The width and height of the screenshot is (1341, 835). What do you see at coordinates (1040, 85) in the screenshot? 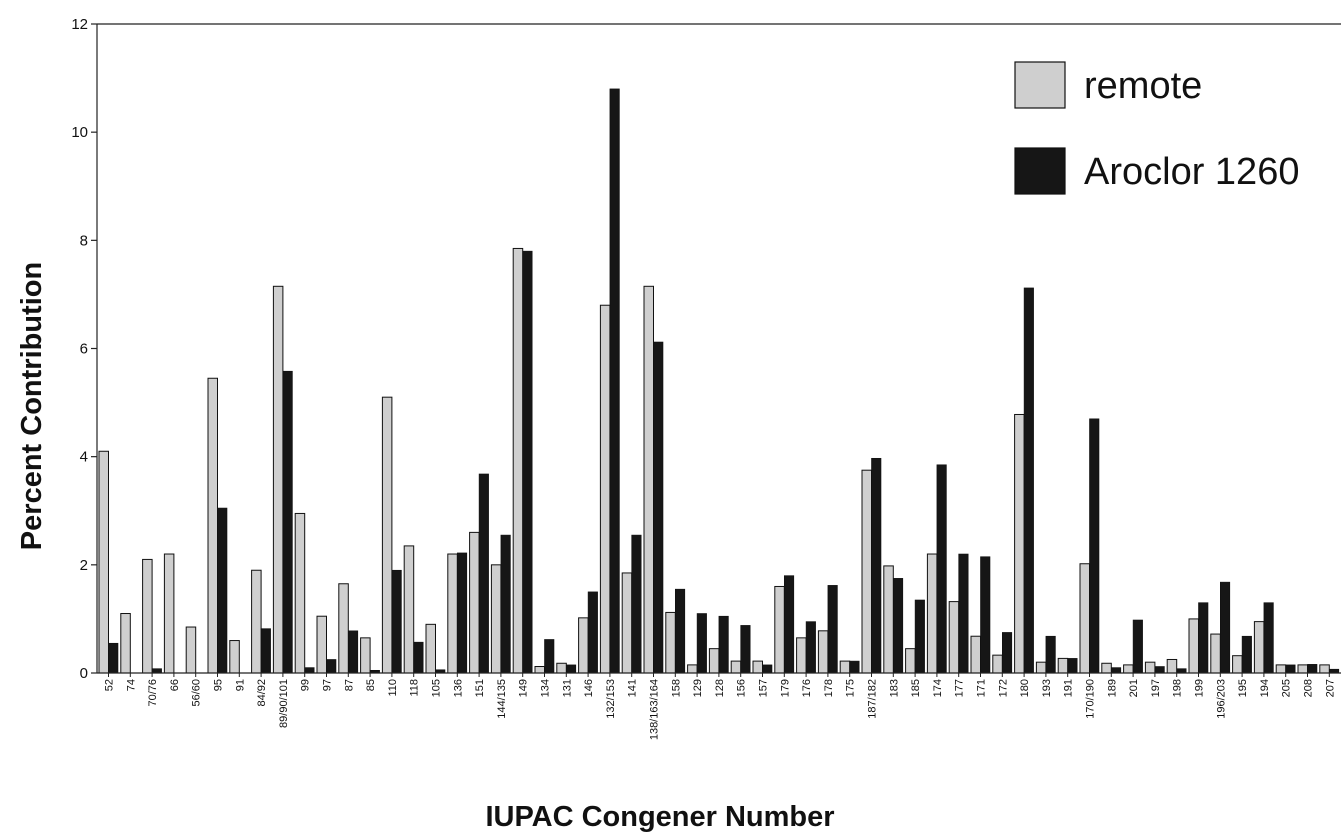
I see `legend-swatch-remote` at bounding box center [1040, 85].